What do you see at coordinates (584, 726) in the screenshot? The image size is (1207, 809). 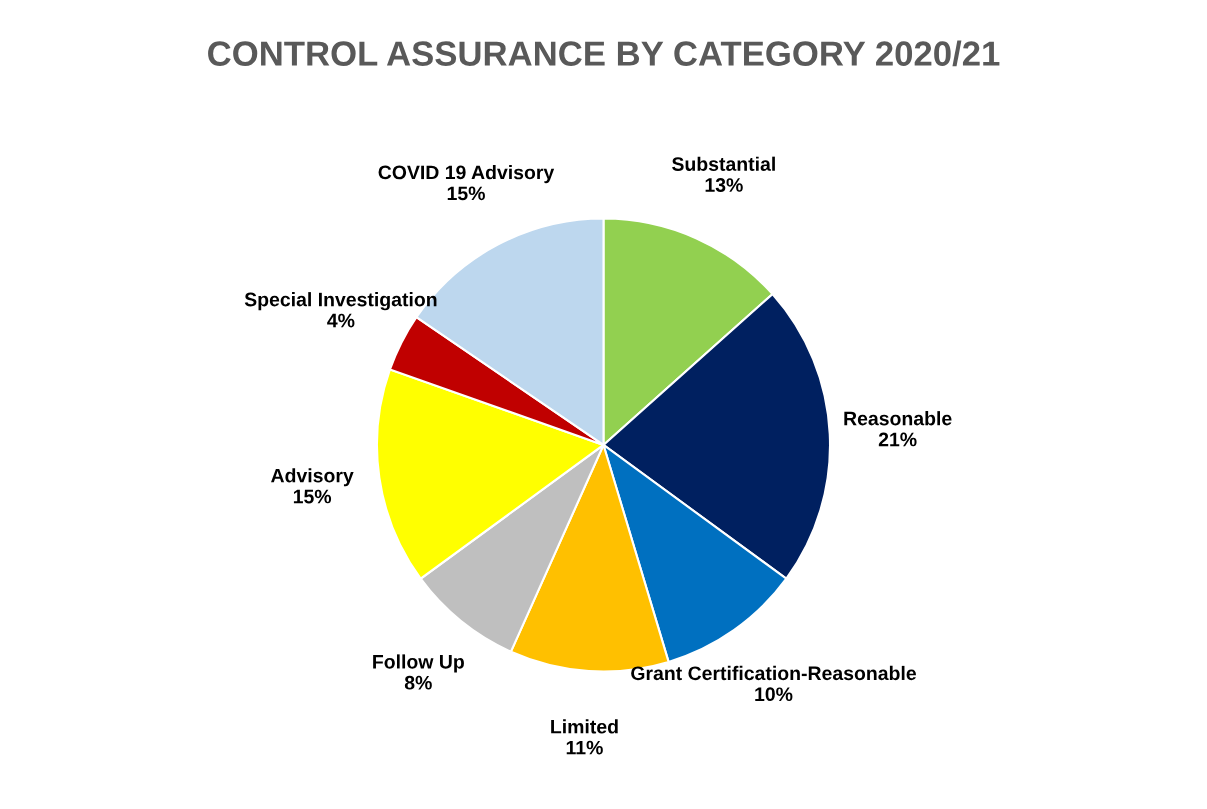 I see `slice-label: Limited` at bounding box center [584, 726].